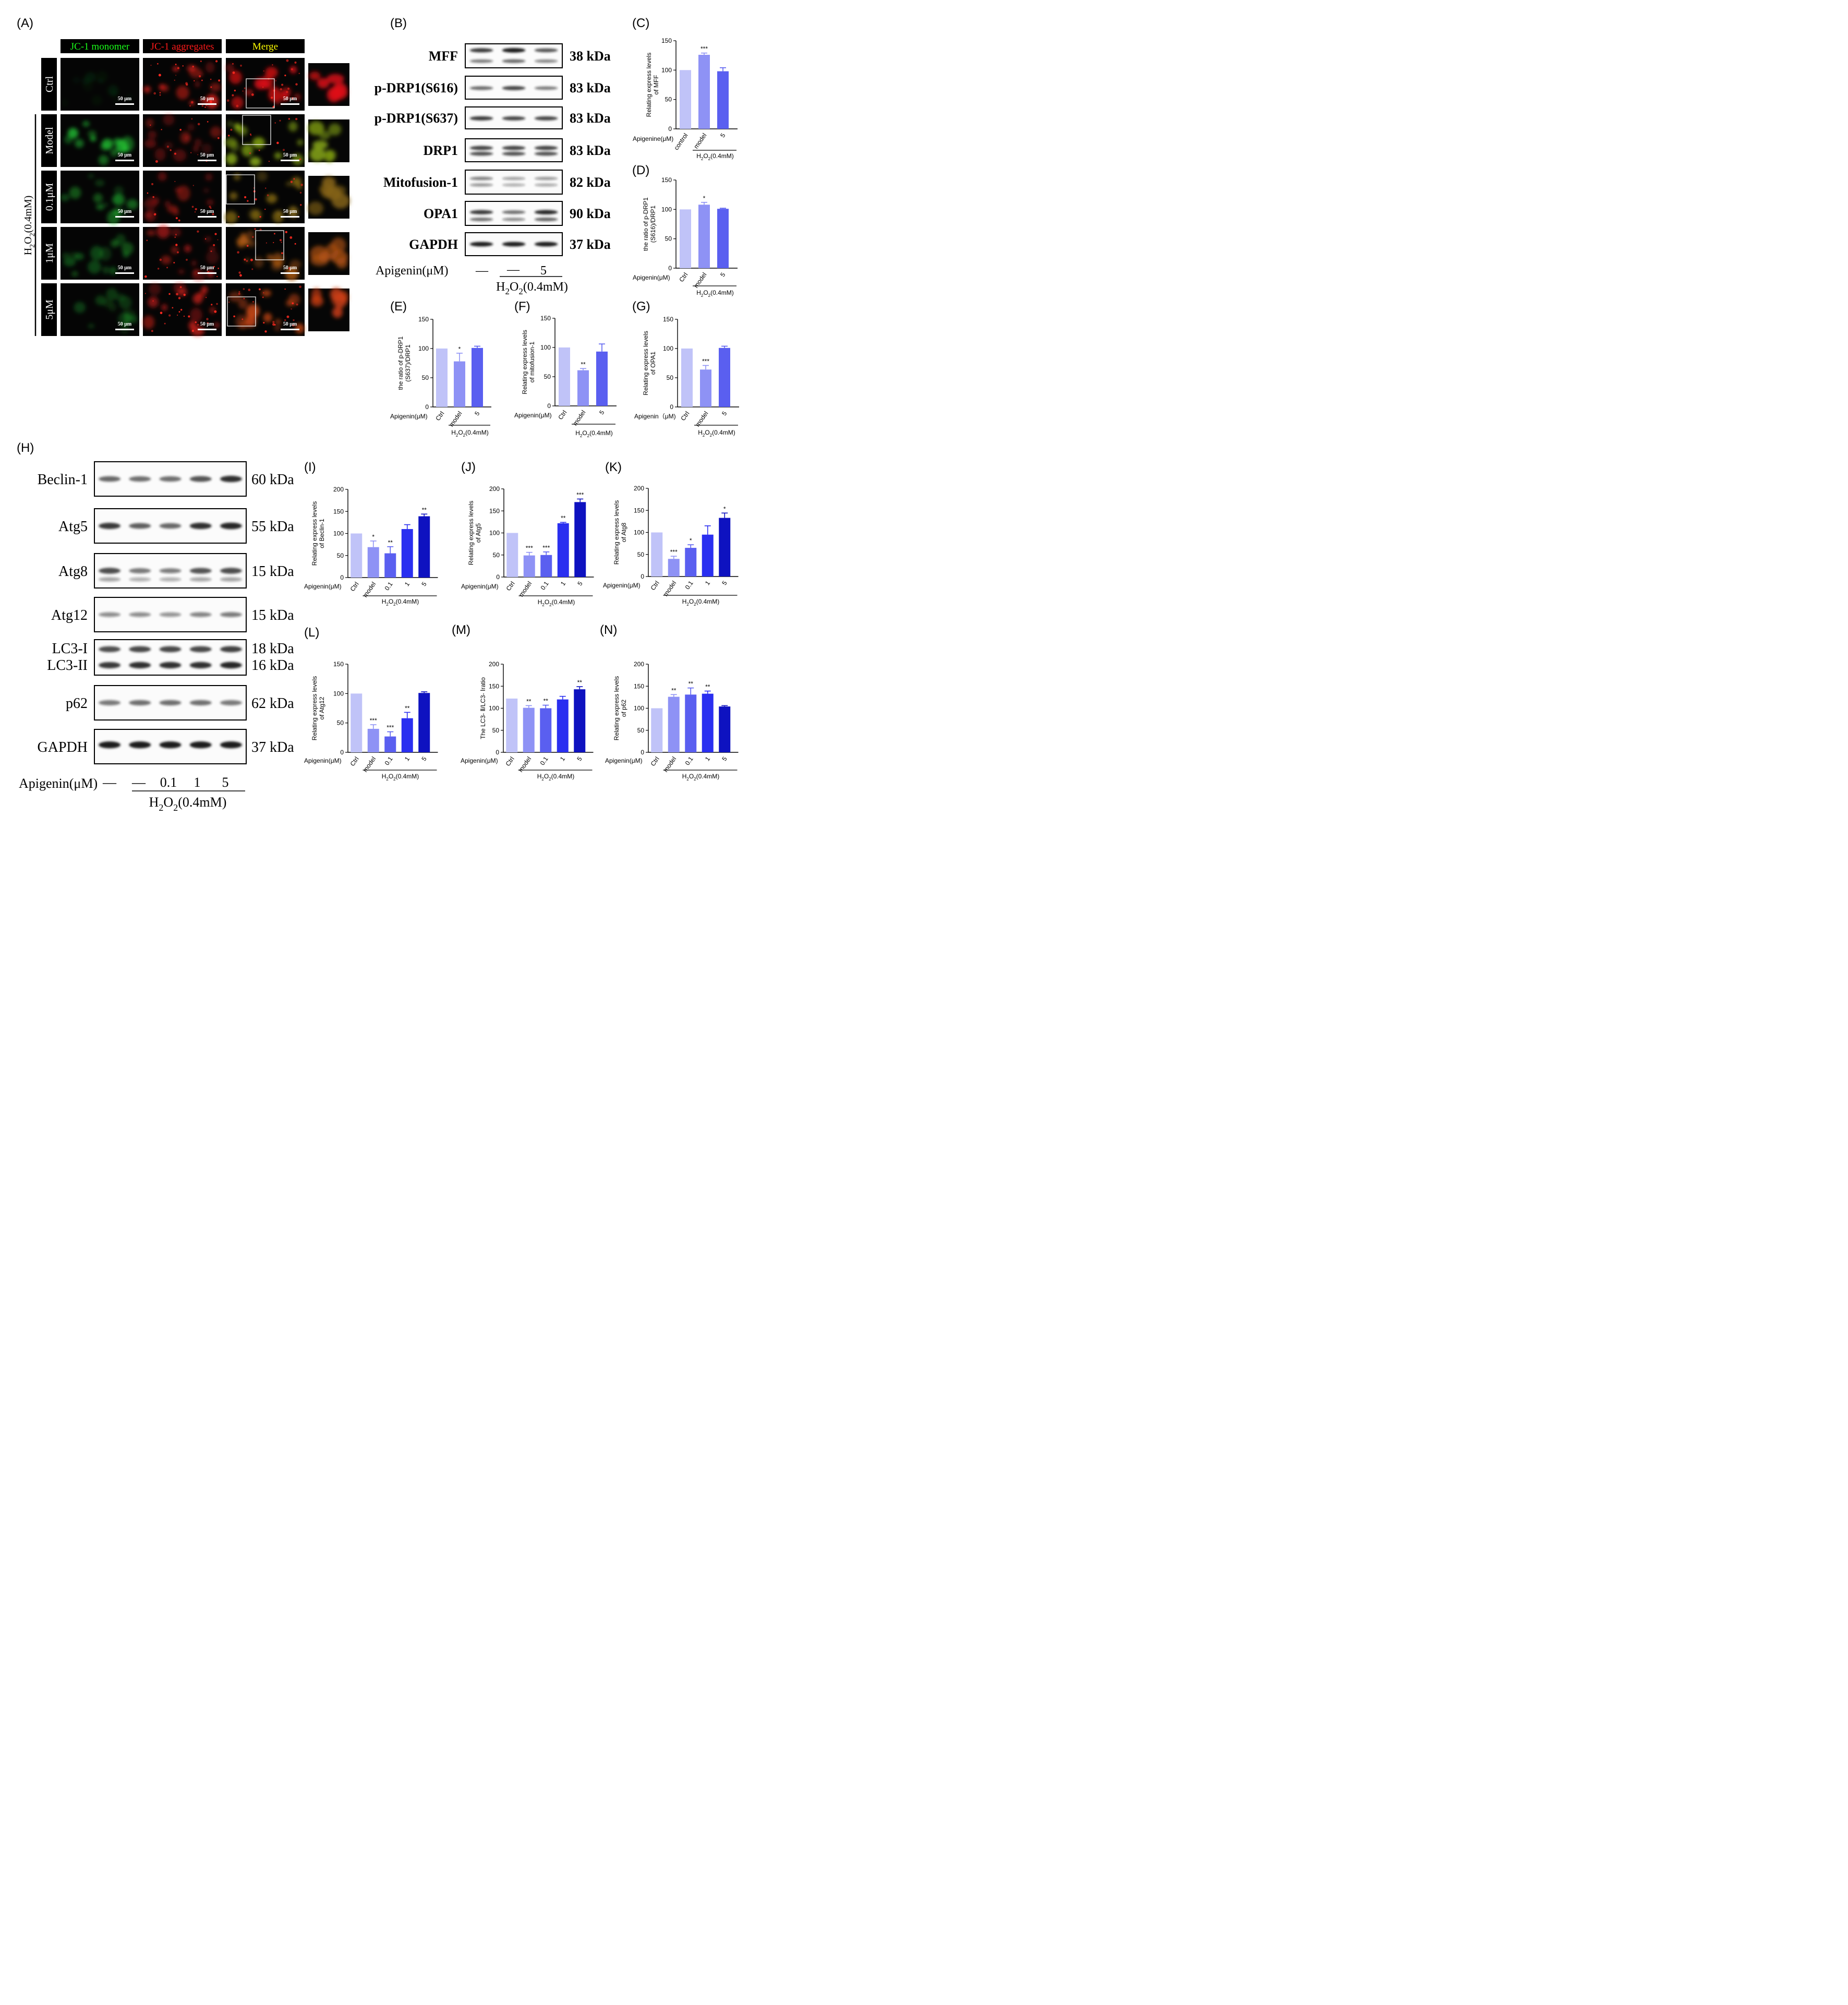 Image resolution: width=1848 pixels, height=2005 pixels. Describe the element at coordinates (49, 309) in the screenshot. I see `row-label: 5μM` at that location.